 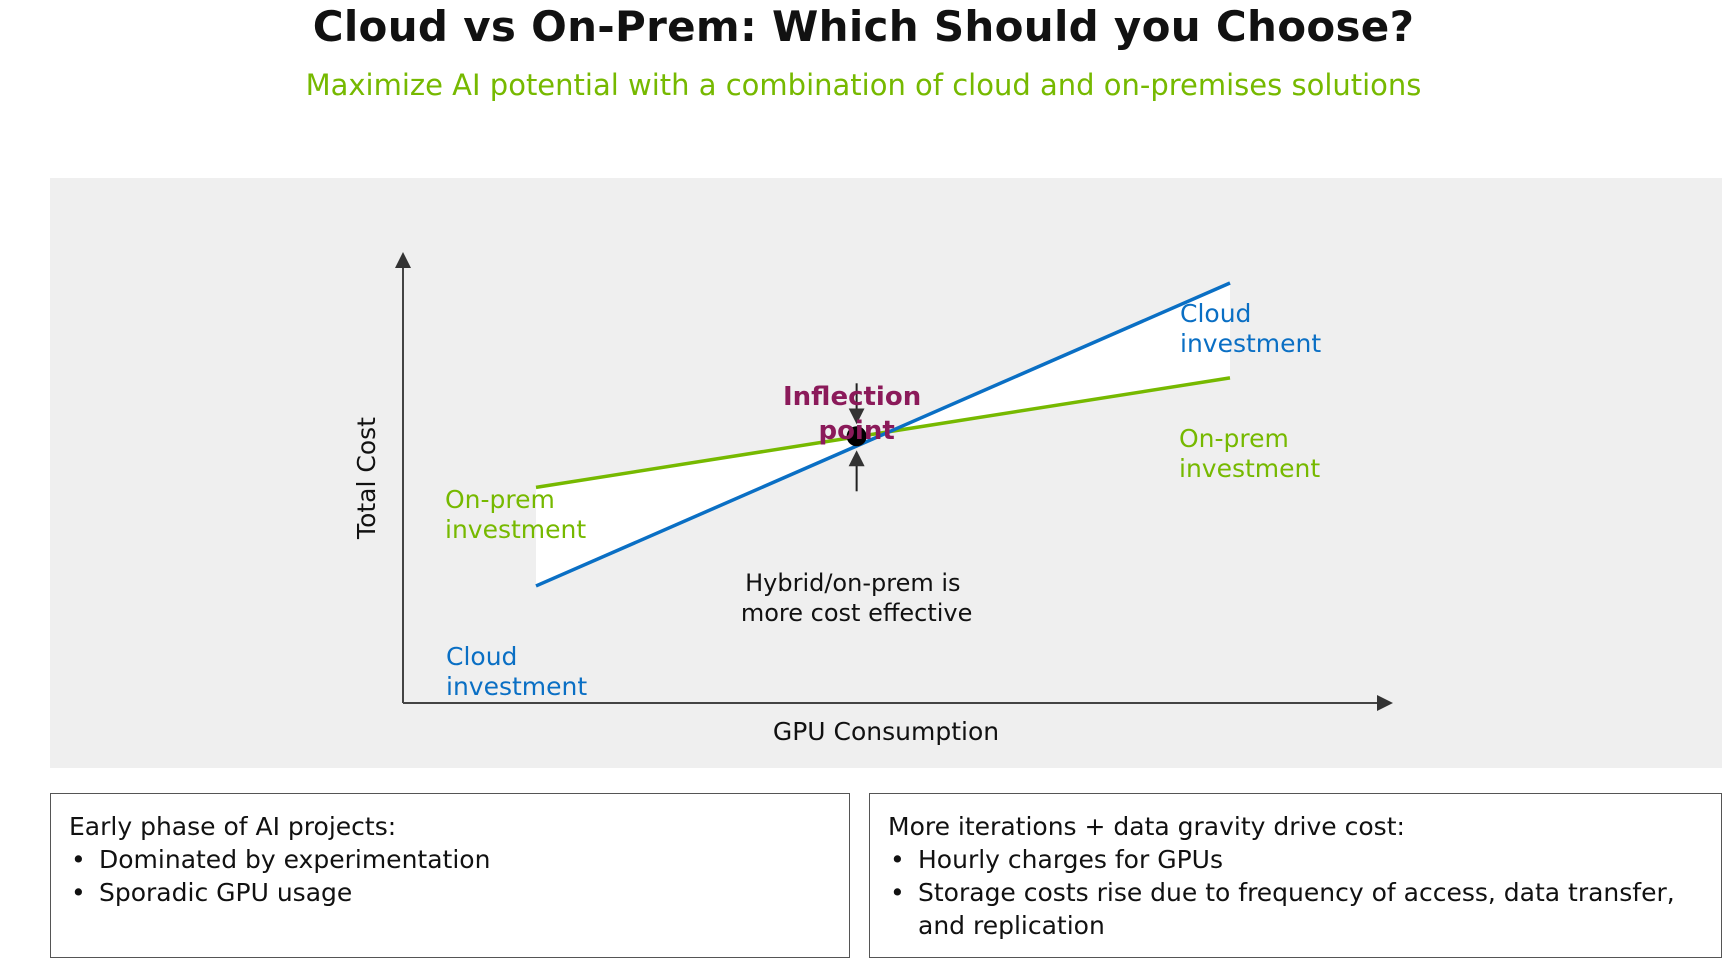 I want to click on inflection-label-line1: Inflection, so click(x=852, y=397).